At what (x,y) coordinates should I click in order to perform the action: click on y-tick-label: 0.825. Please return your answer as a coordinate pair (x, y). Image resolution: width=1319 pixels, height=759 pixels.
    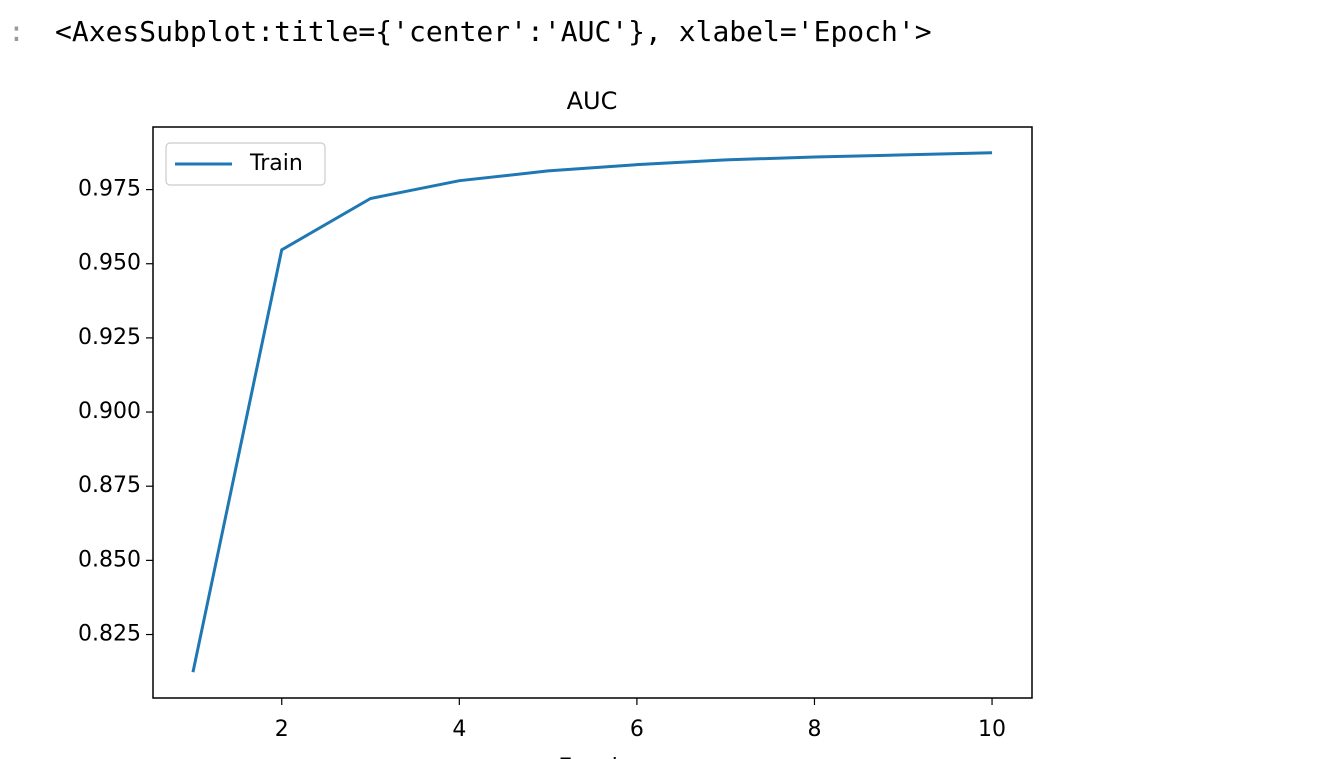
    Looking at the image, I should click on (109, 634).